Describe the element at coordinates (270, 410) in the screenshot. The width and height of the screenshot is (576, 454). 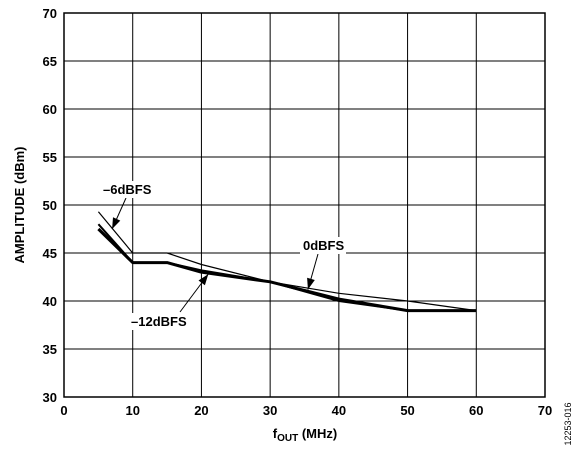
I see `x-tick-label: 30` at that location.